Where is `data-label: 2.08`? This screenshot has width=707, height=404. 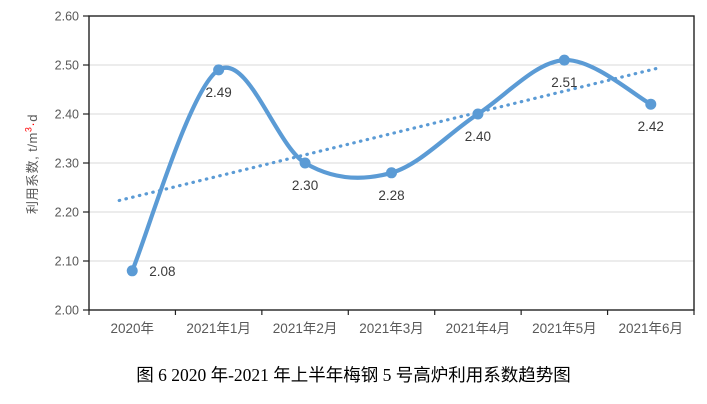
data-label: 2.08 is located at coordinates (162, 271).